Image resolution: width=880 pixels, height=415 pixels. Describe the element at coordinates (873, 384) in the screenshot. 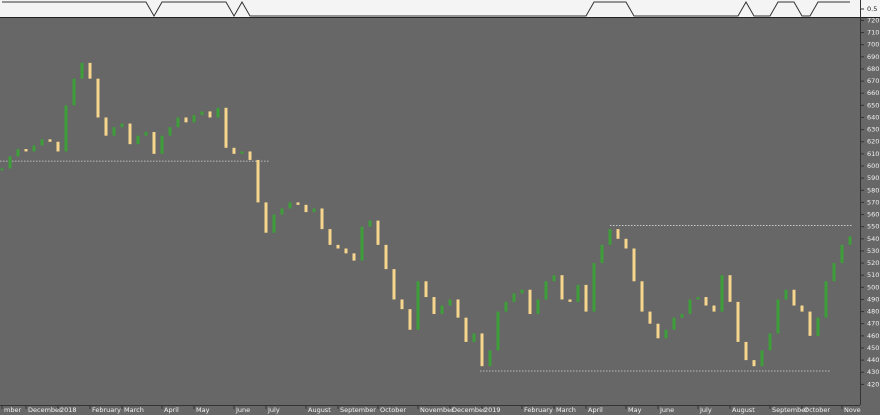

I see `y-tick-label: 420` at that location.